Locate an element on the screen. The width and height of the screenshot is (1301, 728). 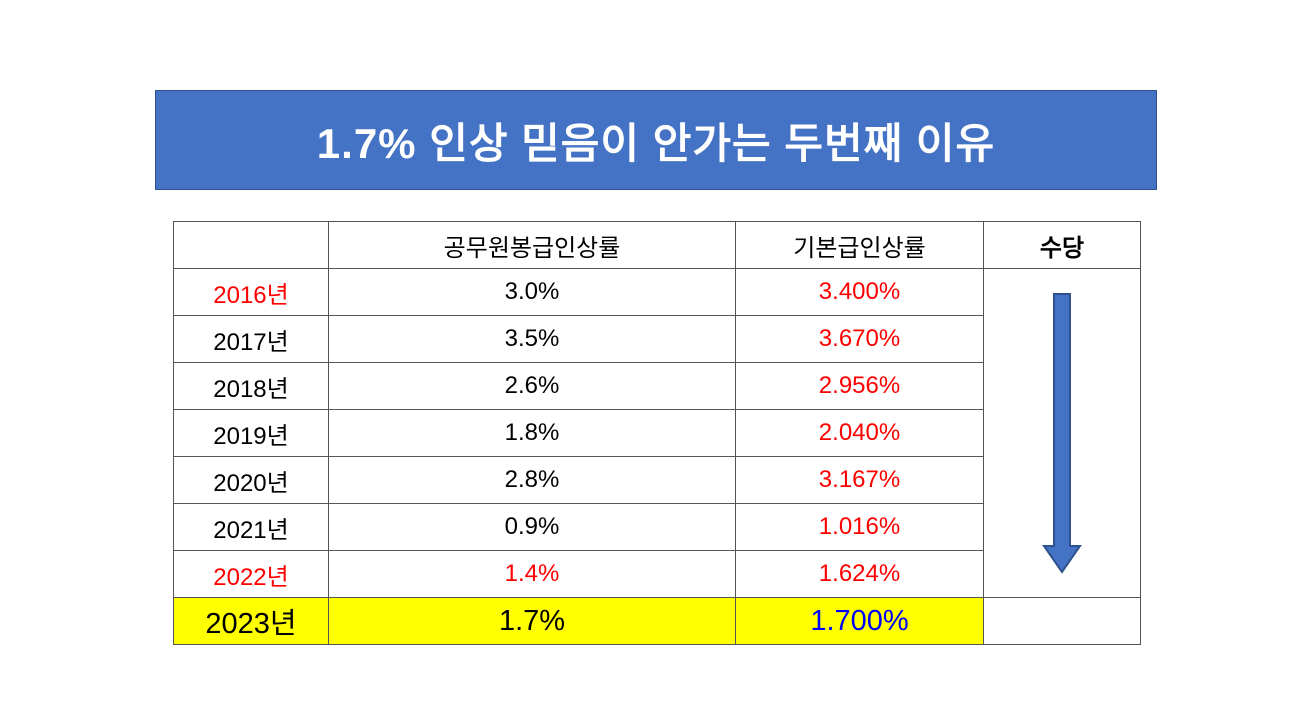
year-cell: 2016년 is located at coordinates (251, 292).